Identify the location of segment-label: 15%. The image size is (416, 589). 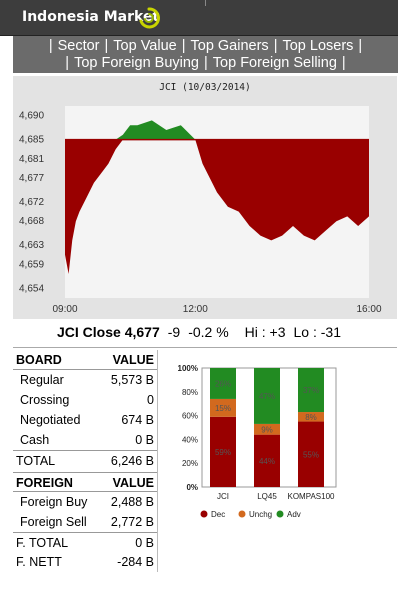
(223, 408).